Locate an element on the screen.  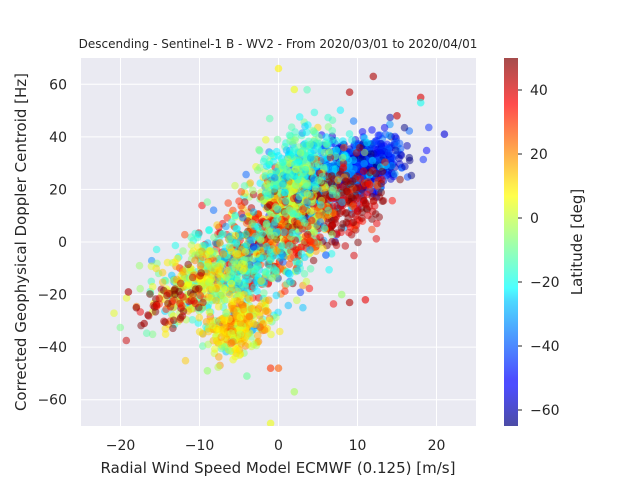
colorbar-tick-label: 40 is located at coordinates (539, 91).